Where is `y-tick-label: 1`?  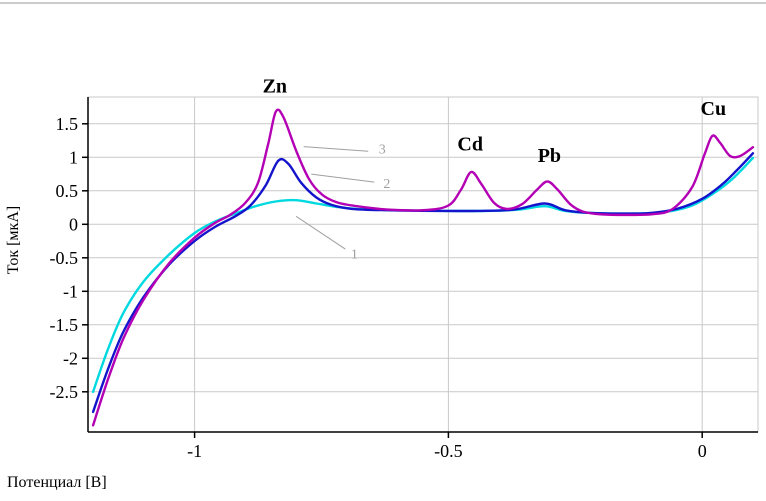
y-tick-label: 1 is located at coordinates (73, 157).